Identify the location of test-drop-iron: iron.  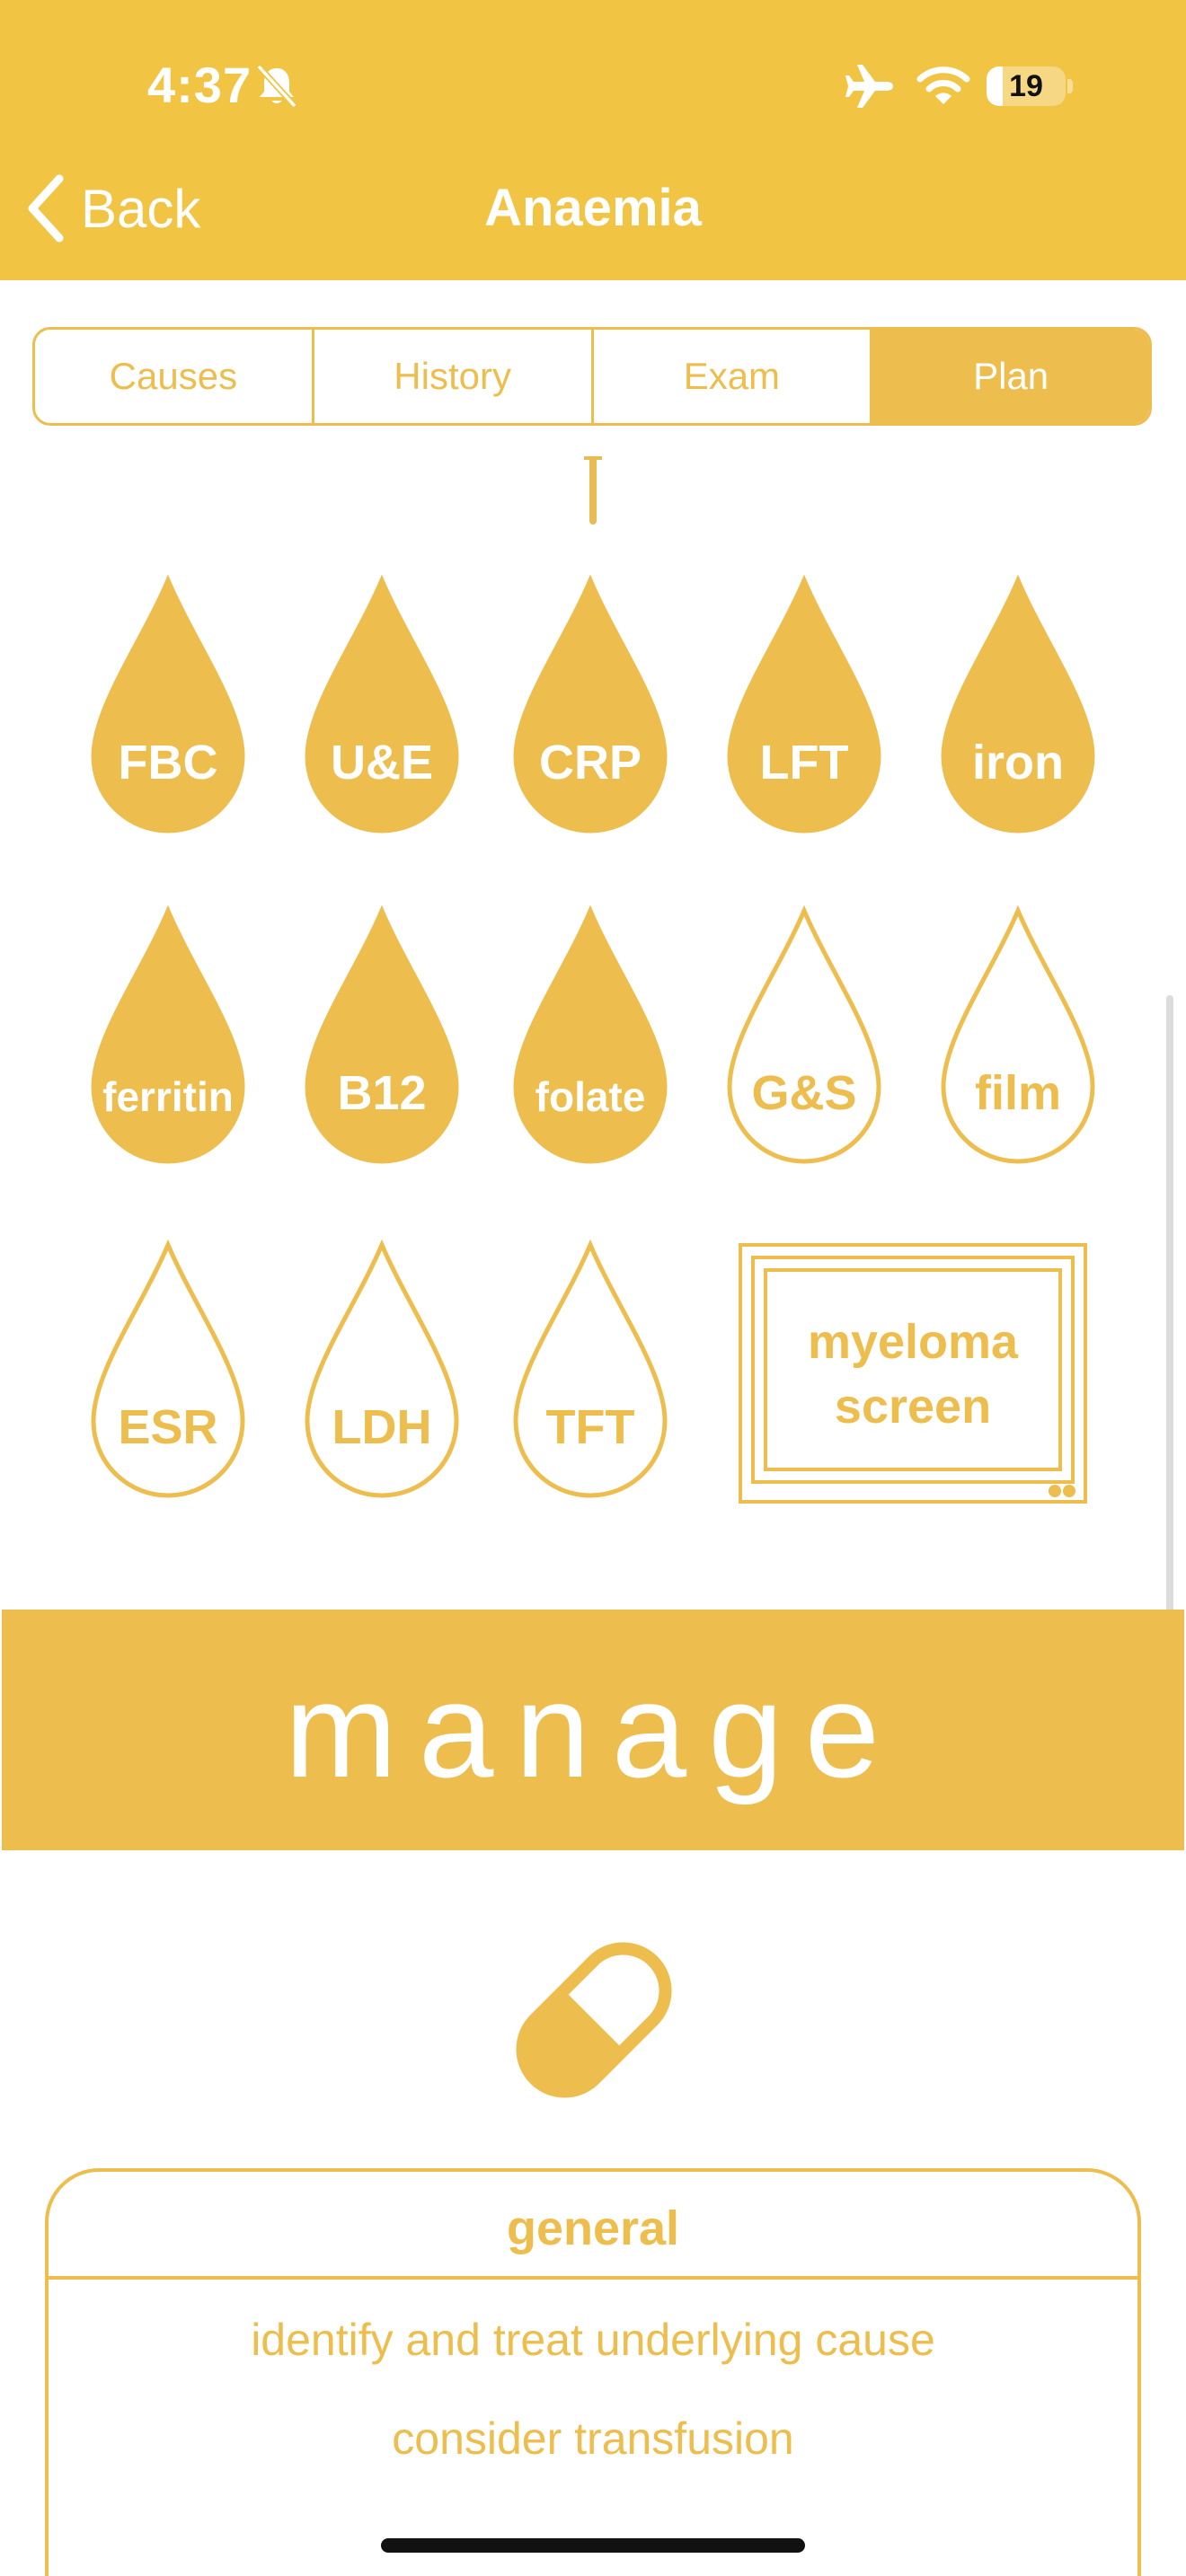
(1018, 709).